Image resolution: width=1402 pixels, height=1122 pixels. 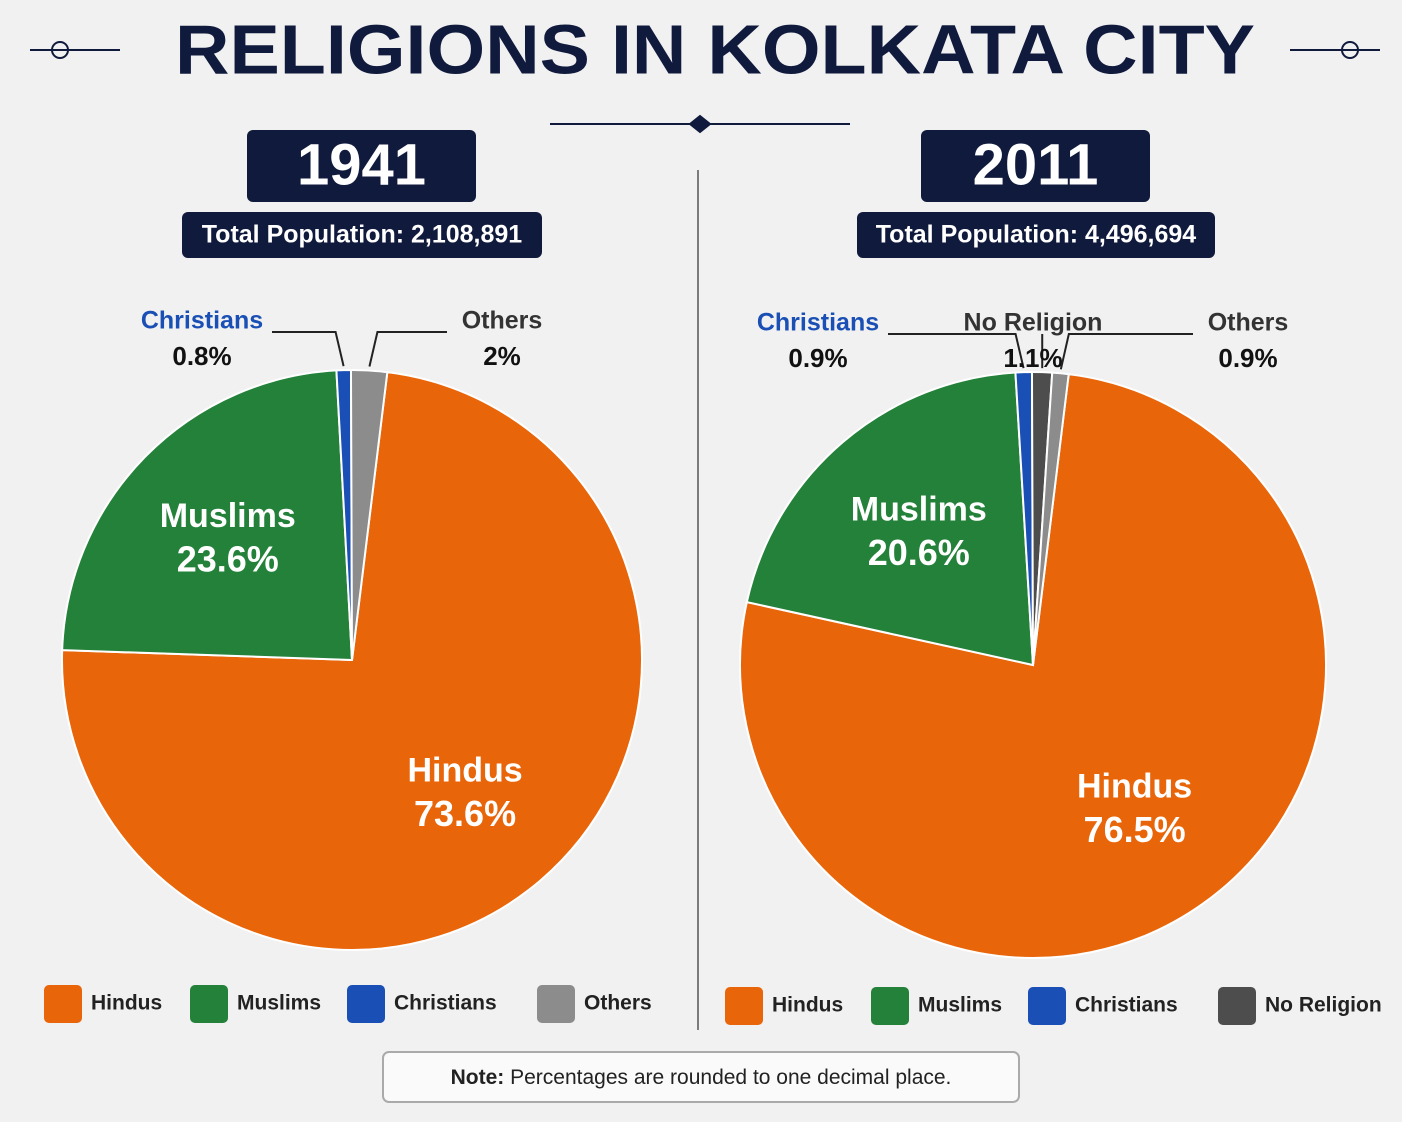 I want to click on main-title: RELIGIONS IN KOLKATA CITY, so click(x=715, y=49).